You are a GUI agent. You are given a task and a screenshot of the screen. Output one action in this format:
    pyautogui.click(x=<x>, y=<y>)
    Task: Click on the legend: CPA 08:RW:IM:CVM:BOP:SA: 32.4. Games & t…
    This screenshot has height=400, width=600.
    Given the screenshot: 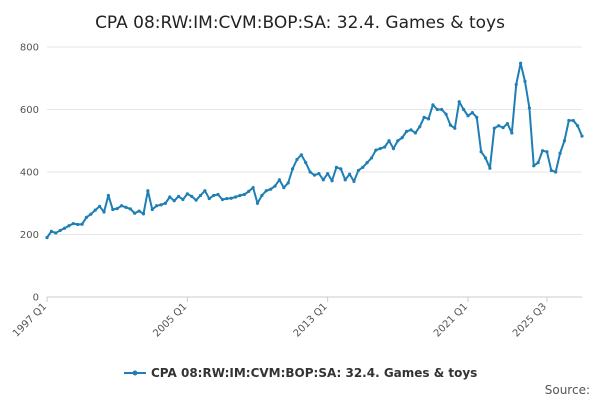 What is the action you would take?
    pyautogui.click(x=300, y=373)
    